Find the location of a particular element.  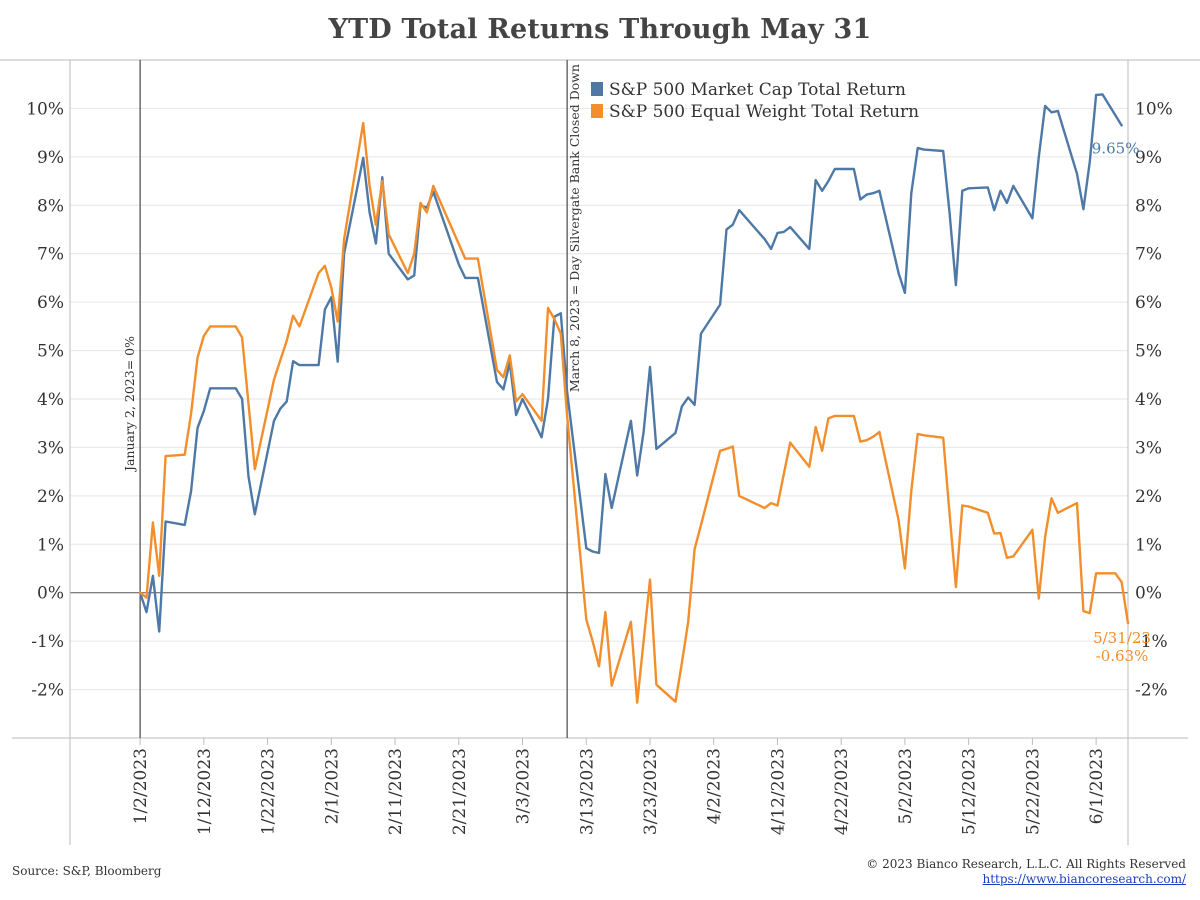

x-tick-label: 5/12/2023 is located at coordinates (970, 791).